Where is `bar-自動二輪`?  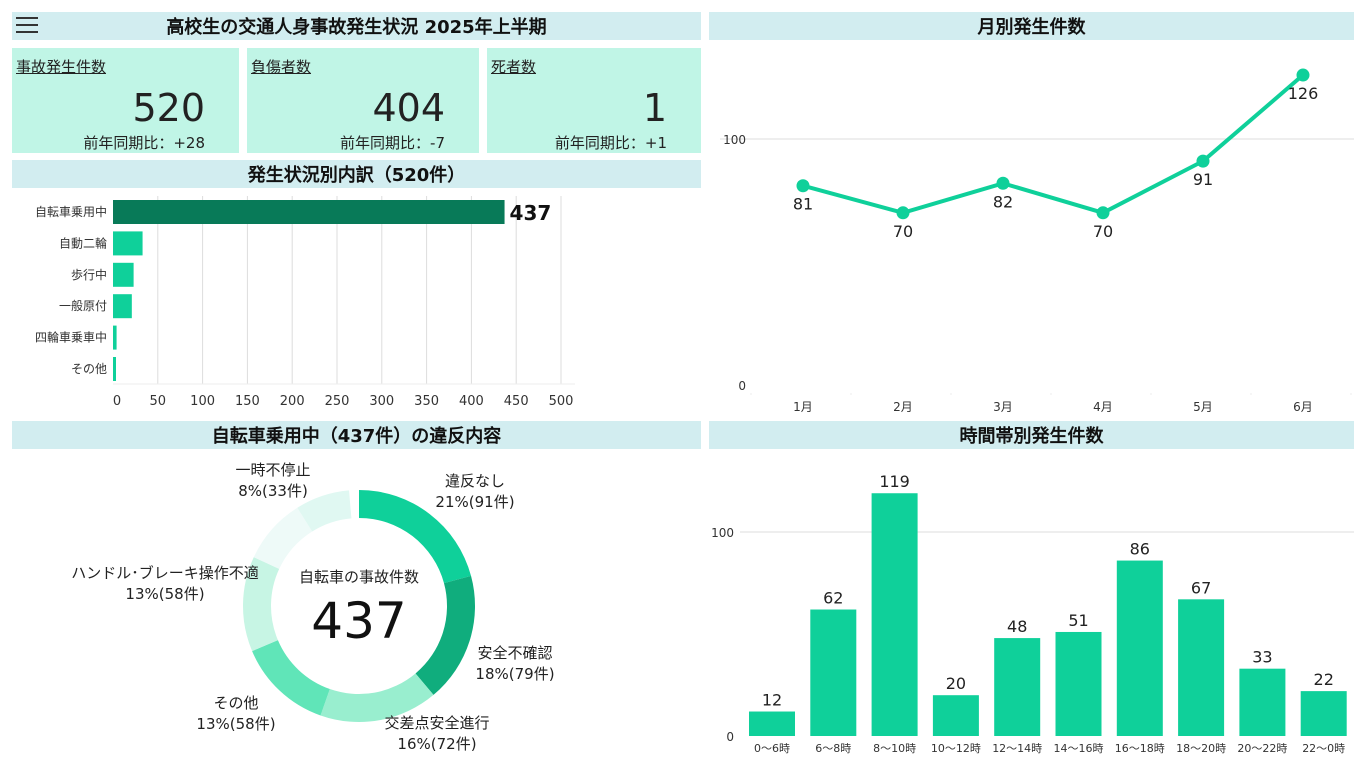
bar-自動二輪 is located at coordinates (128, 243).